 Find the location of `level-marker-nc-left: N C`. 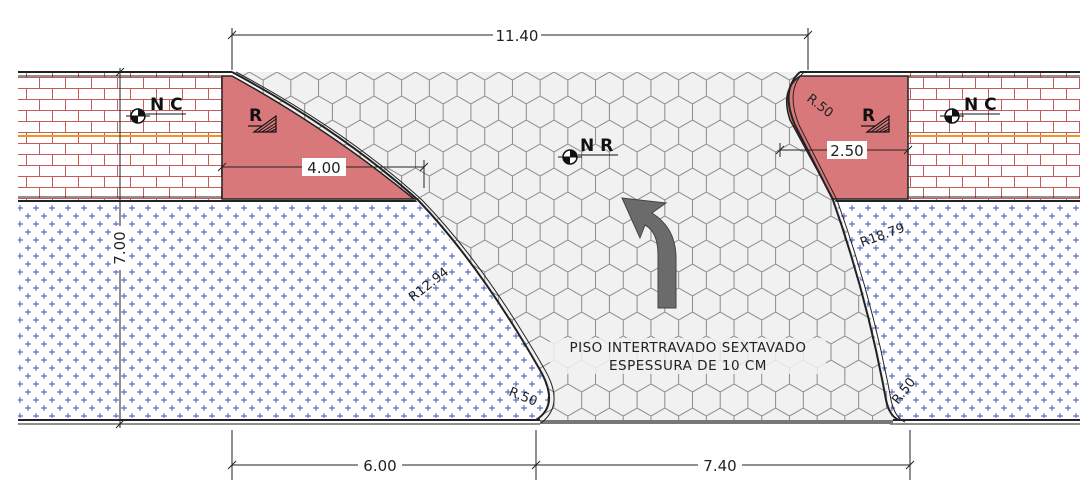

level-marker-nc-left: N C is located at coordinates (156, 109).